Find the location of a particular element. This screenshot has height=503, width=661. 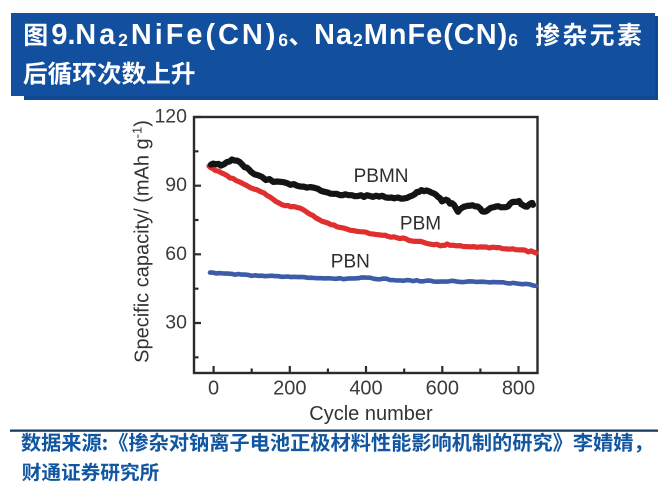

svg-text: 60 is located at coordinates (176, 254).